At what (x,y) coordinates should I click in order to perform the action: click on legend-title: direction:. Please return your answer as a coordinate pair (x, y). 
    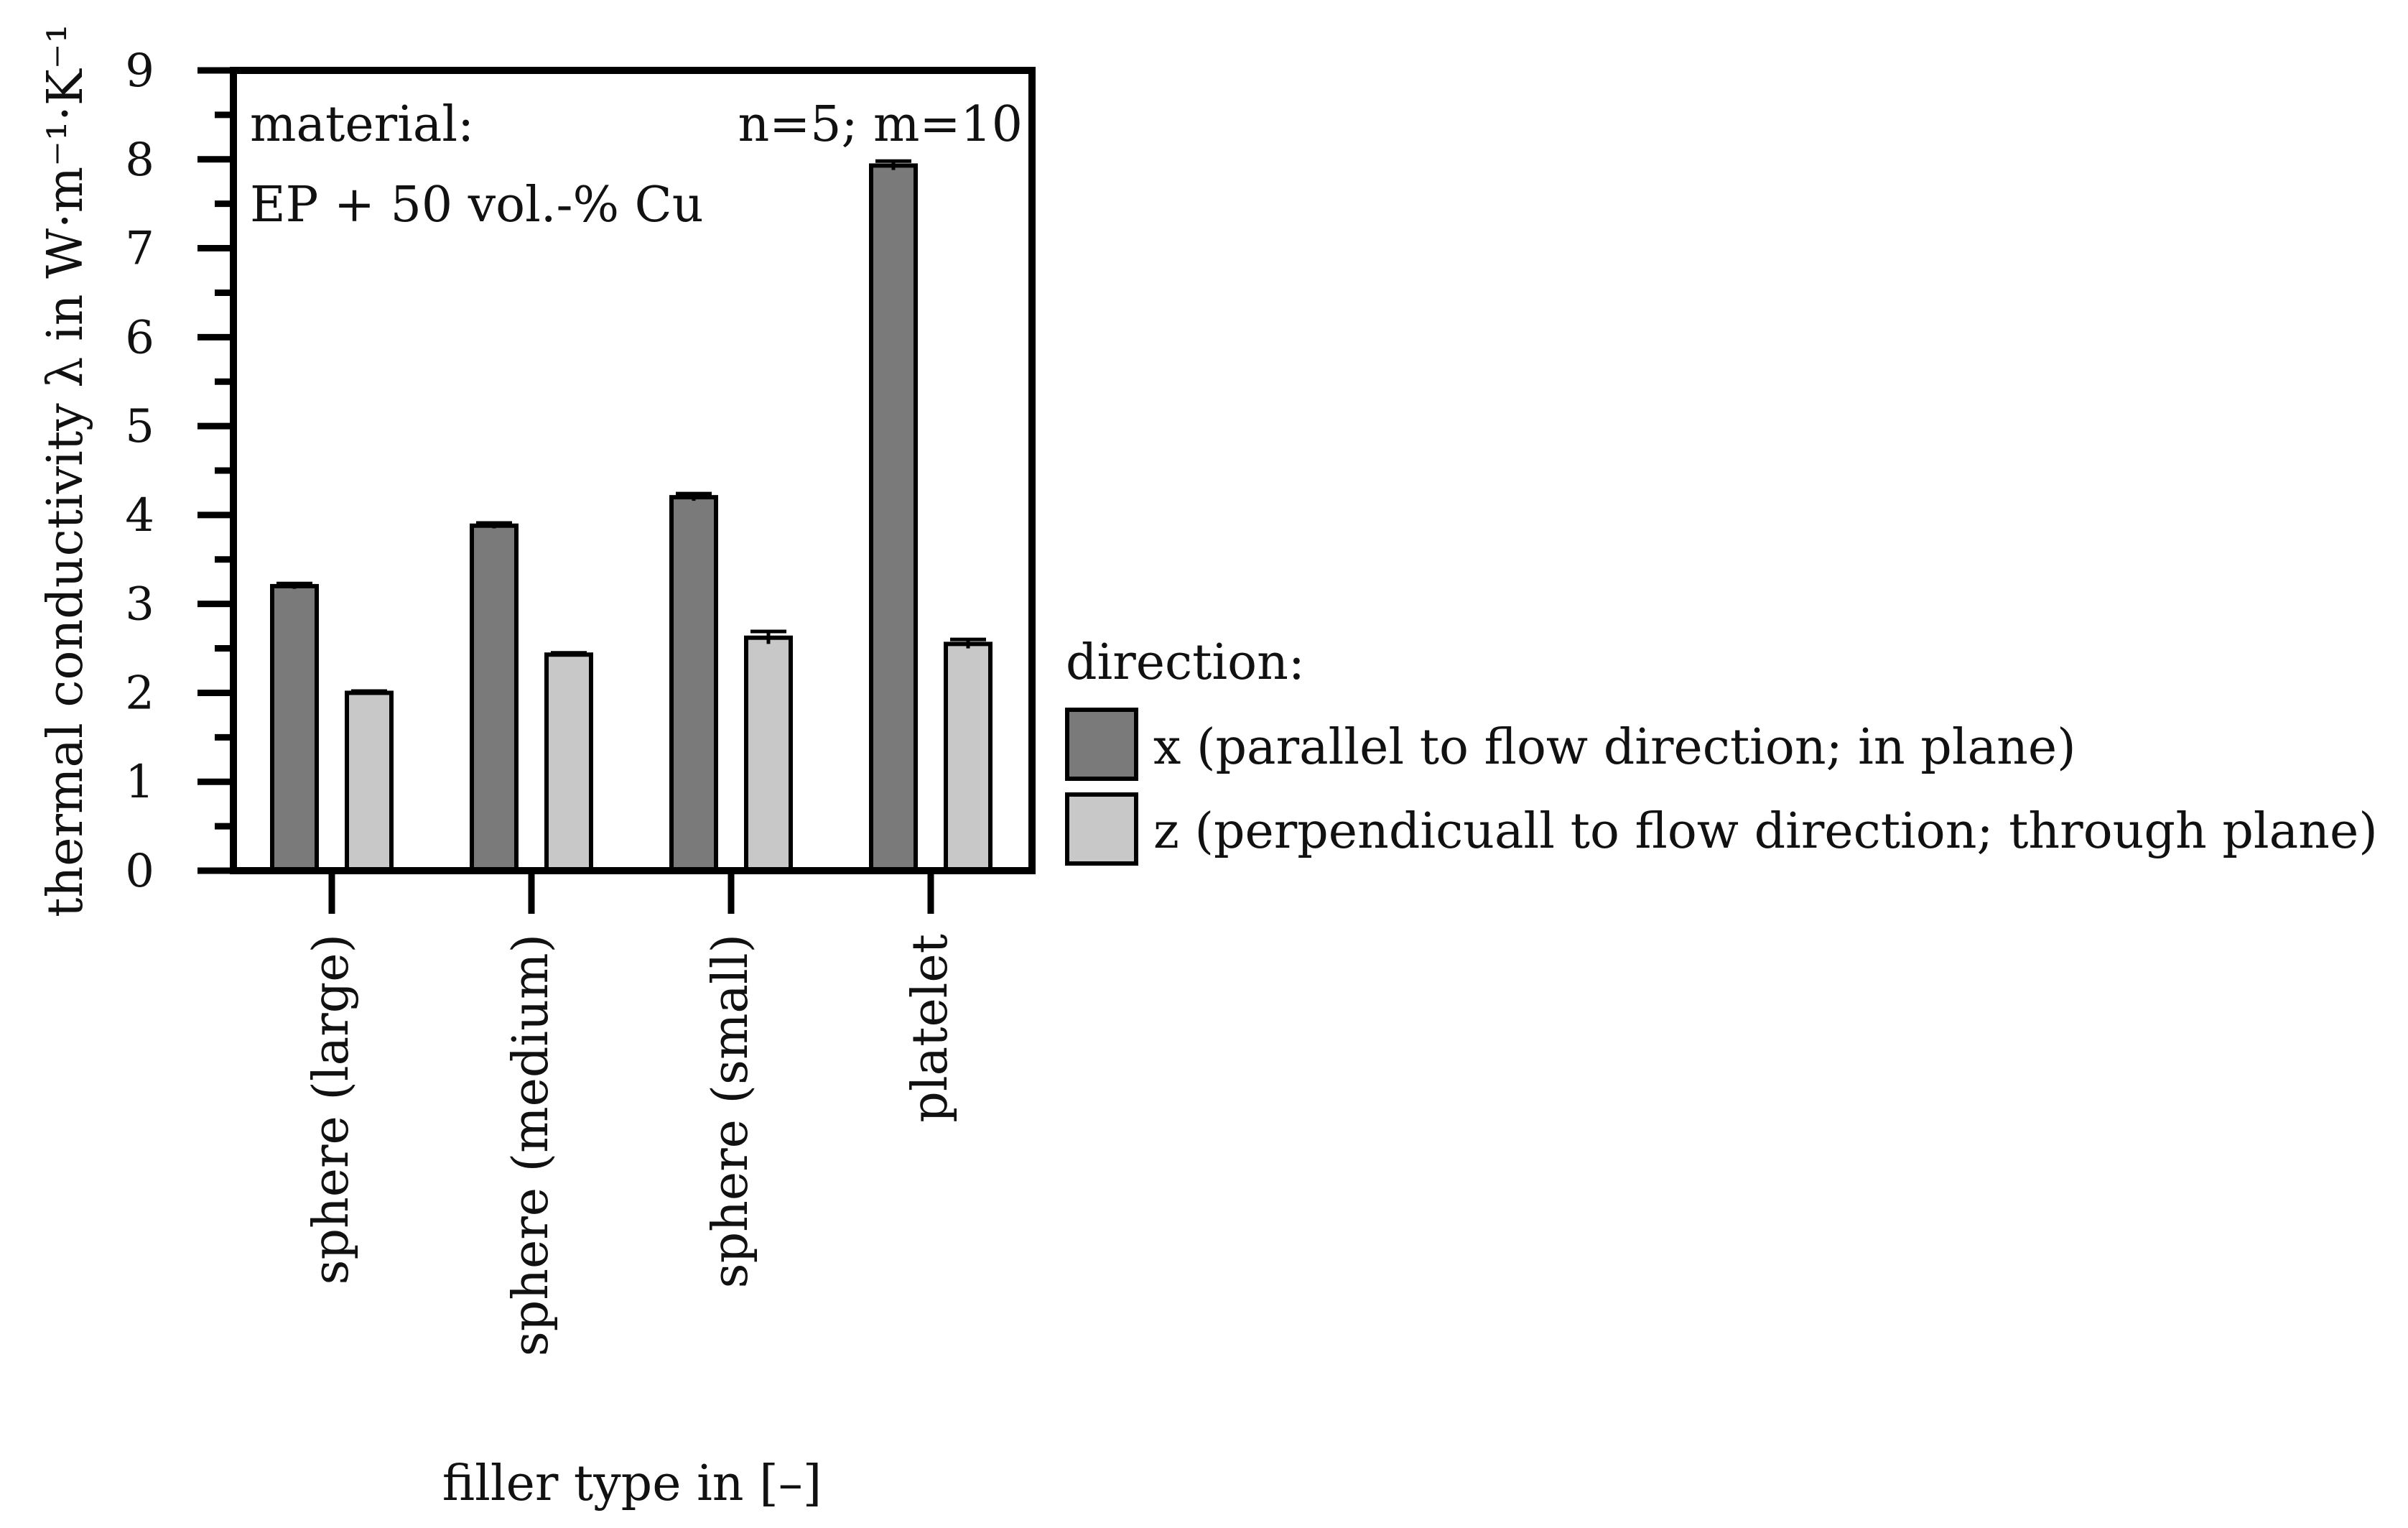
    Looking at the image, I should click on (1185, 662).